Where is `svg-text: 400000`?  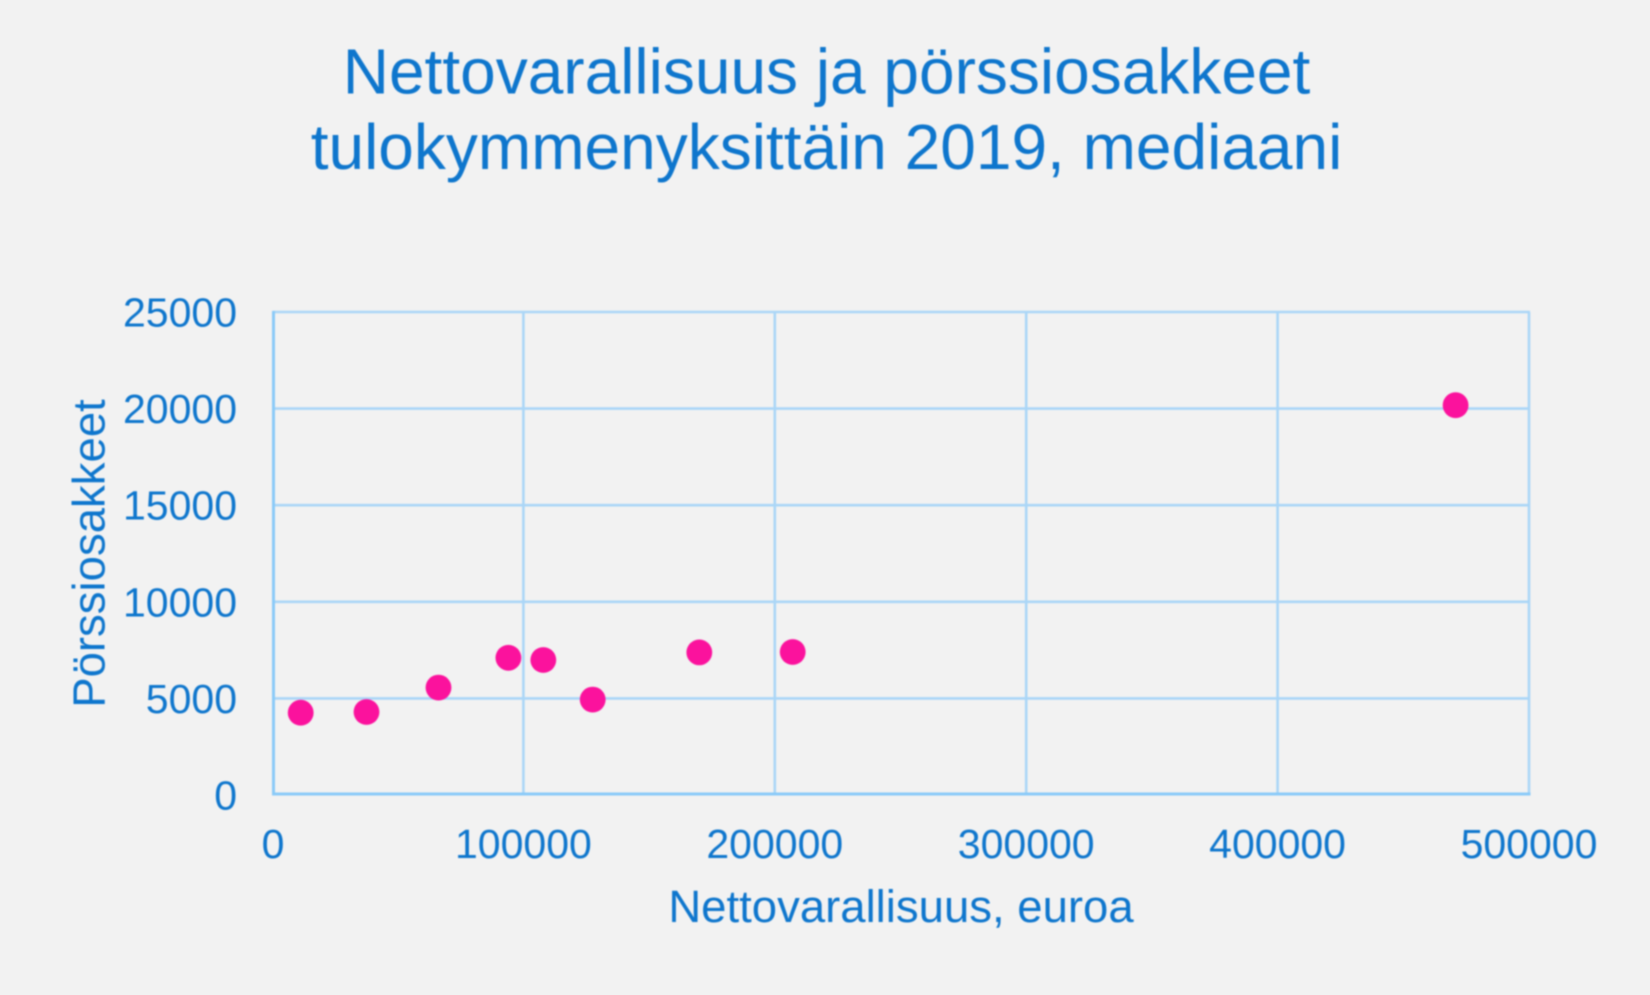 svg-text: 400000 is located at coordinates (1277, 844).